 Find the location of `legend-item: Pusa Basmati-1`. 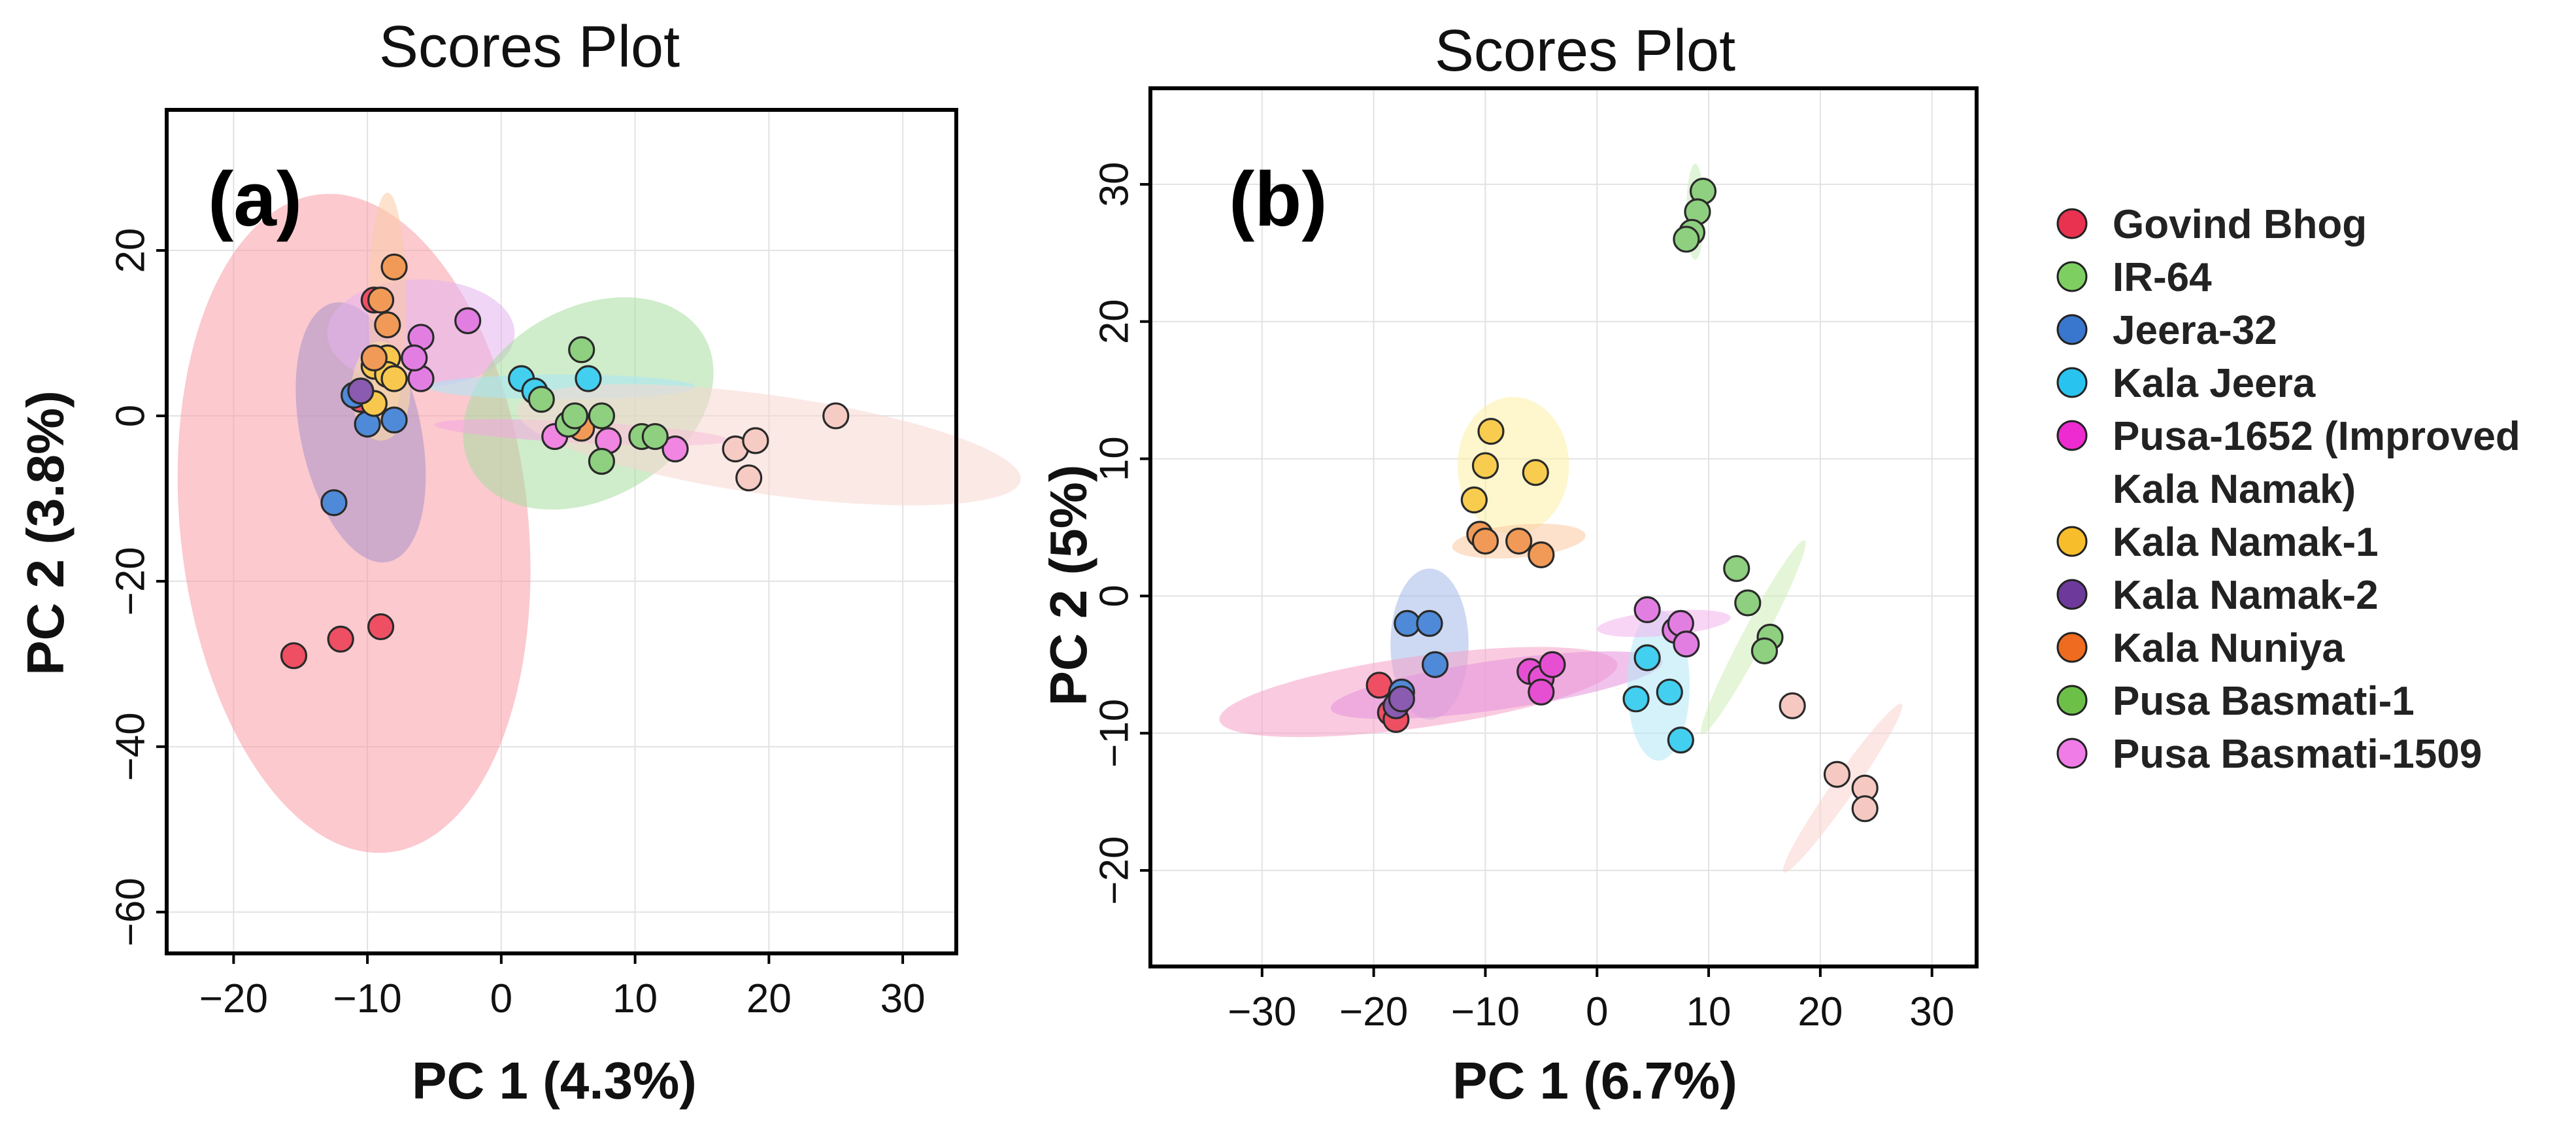

legend-item: Pusa Basmati-1 is located at coordinates (2236, 701).